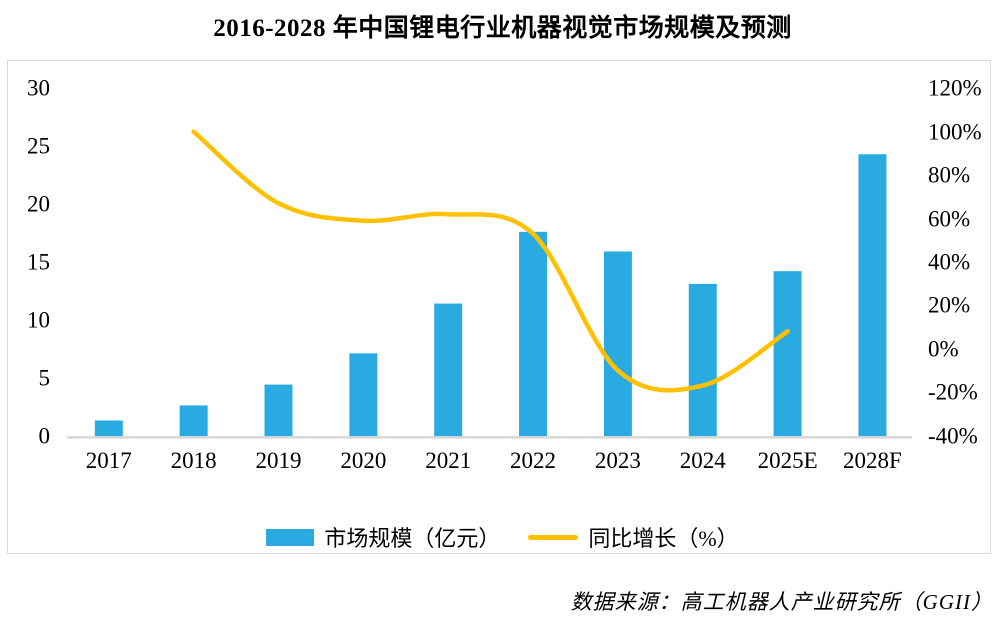  What do you see at coordinates (955, 88) in the screenshot?
I see `y-axis-right-tick-label: 120%` at bounding box center [955, 88].